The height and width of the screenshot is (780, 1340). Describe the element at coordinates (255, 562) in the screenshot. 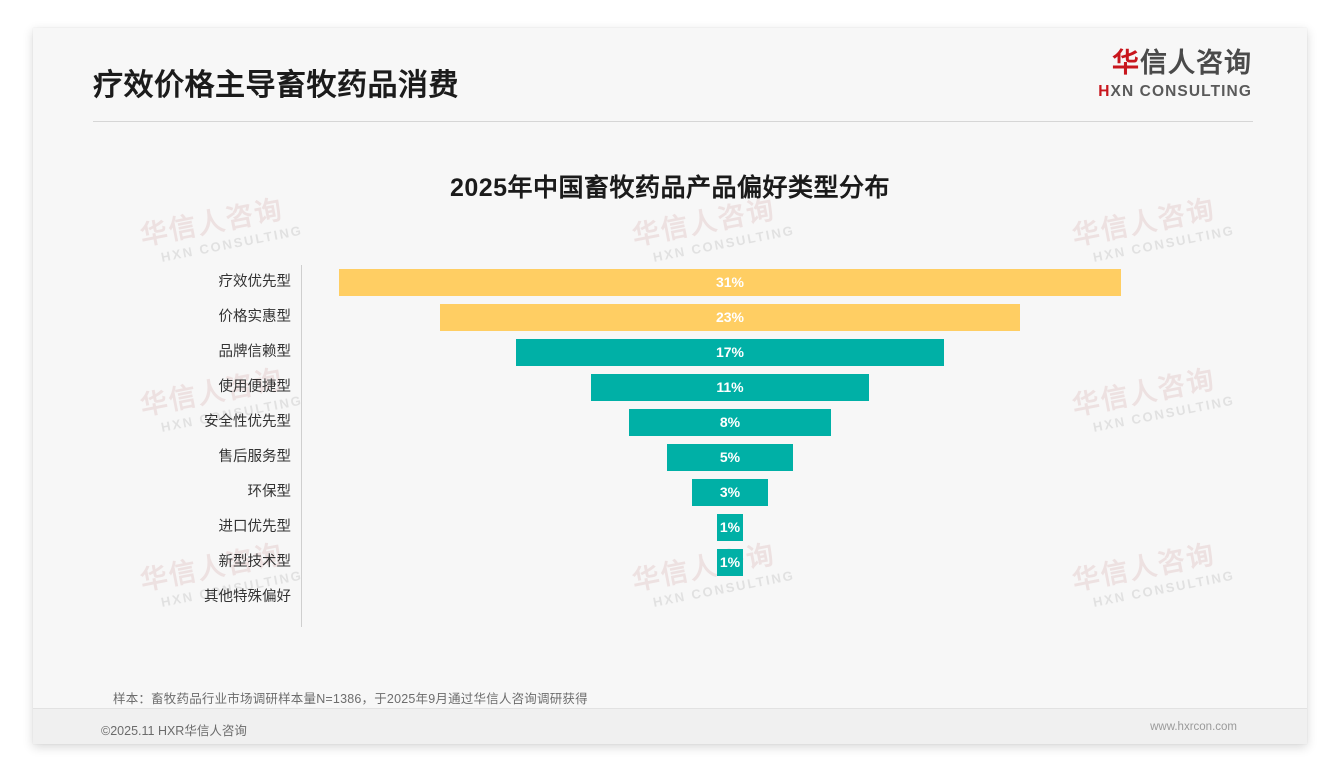

I see `category-label: 新型技术型` at that location.